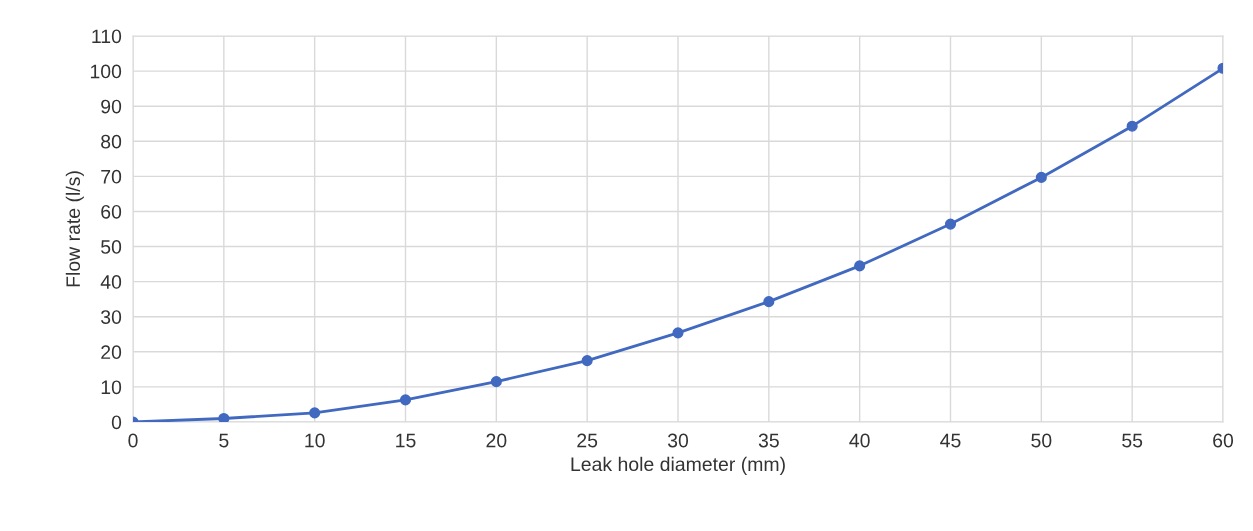 The image size is (1253, 531). Describe the element at coordinates (111, 211) in the screenshot. I see `y-tick-label: 60` at that location.